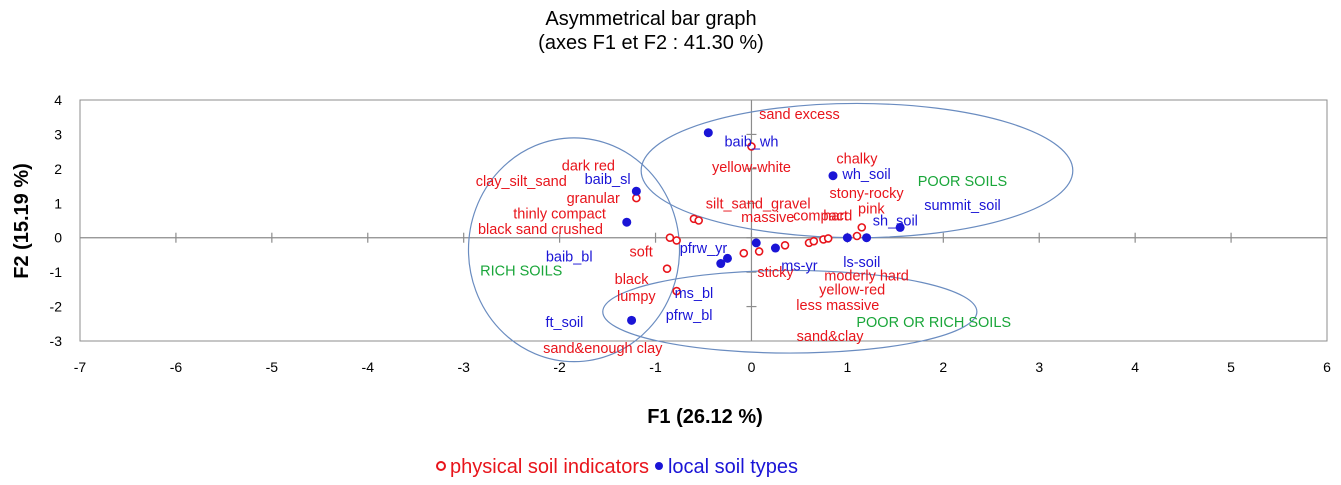 The image size is (1341, 485). I want to click on x-tick-label: -5, so click(272, 367).